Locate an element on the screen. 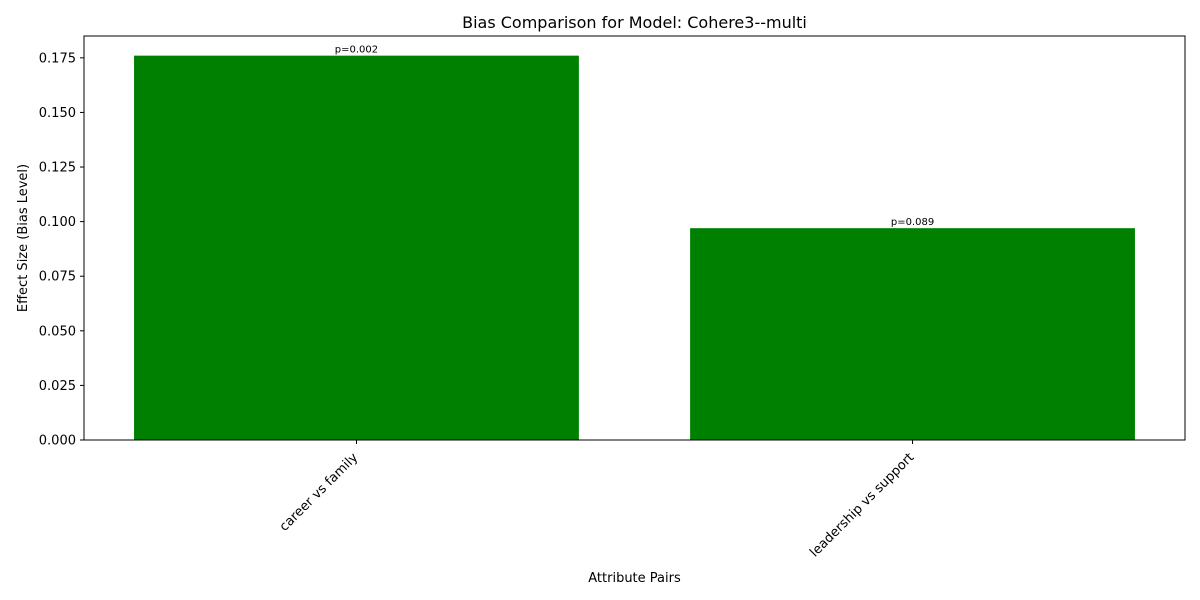  y-axis: 0.000 0.025 0.050 0.075 0.100 0.125 0.150 0.175 is located at coordinates (61, 250).